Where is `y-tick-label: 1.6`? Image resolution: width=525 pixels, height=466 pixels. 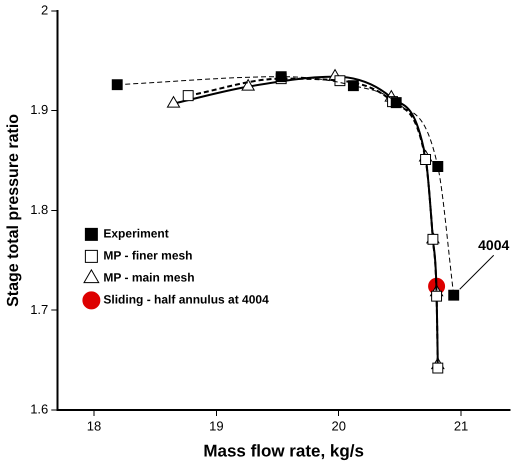
y-tick-label: 1.6 is located at coordinates (39, 409).